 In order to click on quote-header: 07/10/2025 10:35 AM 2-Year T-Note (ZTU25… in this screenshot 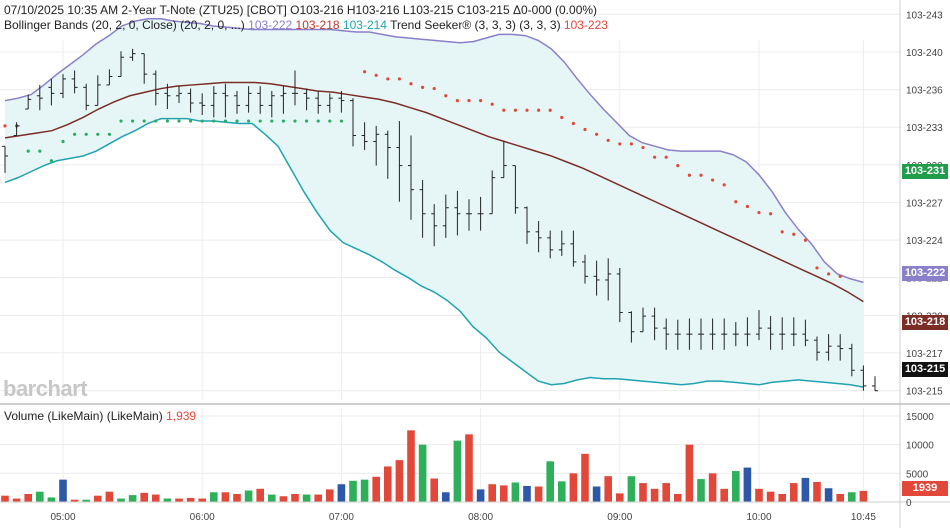, I will do `click(301, 10)`.